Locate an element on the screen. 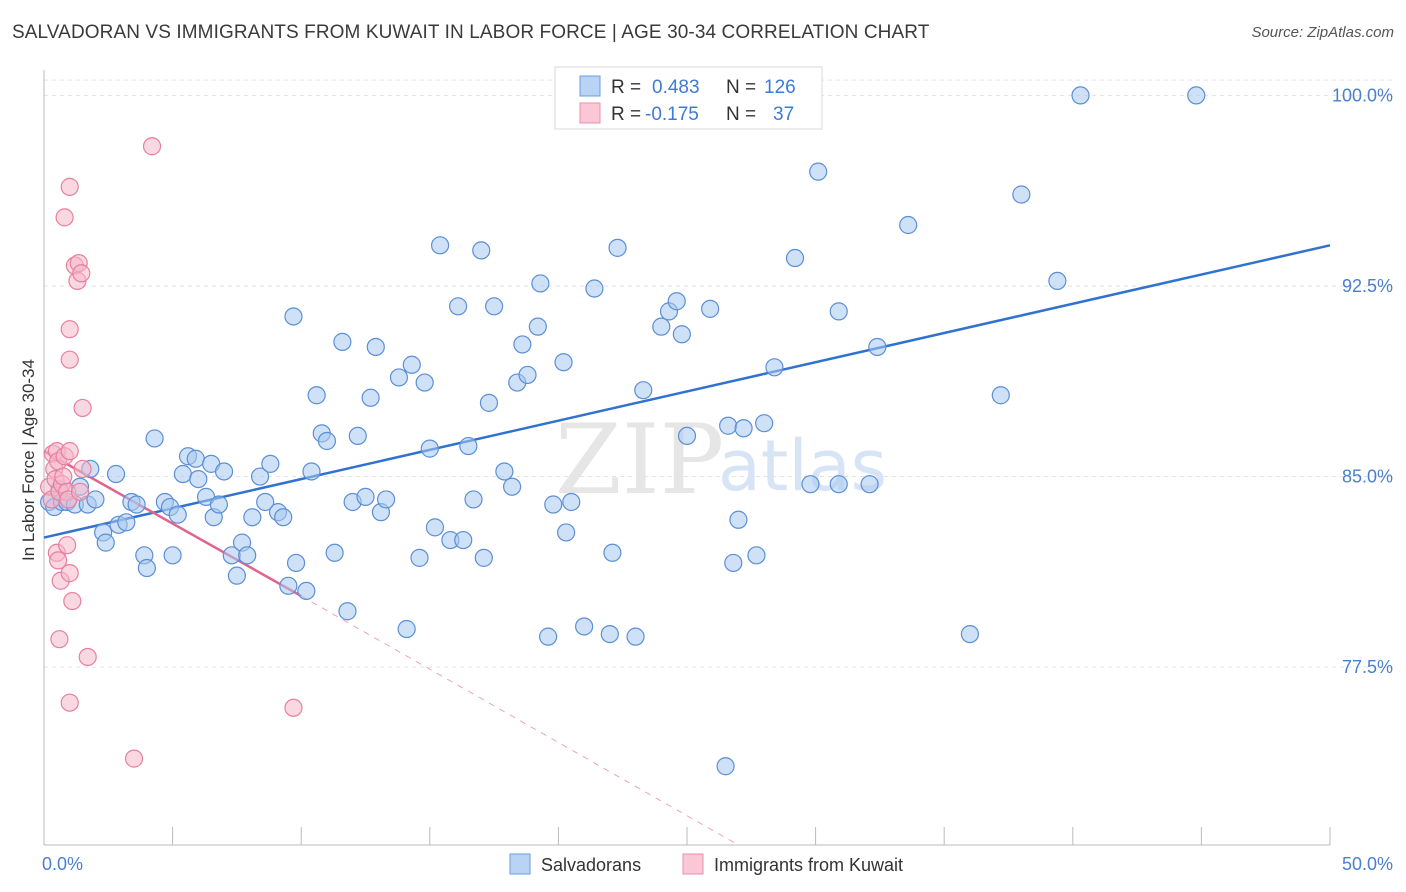 The image size is (1406, 892). source-label: Source: ZipAtlas.com is located at coordinates (1322, 32).